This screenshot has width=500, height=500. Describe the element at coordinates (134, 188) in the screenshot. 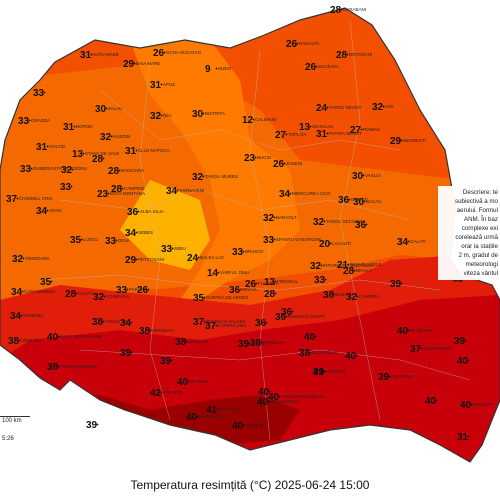

I see `station-name: CAMPENI` at that location.